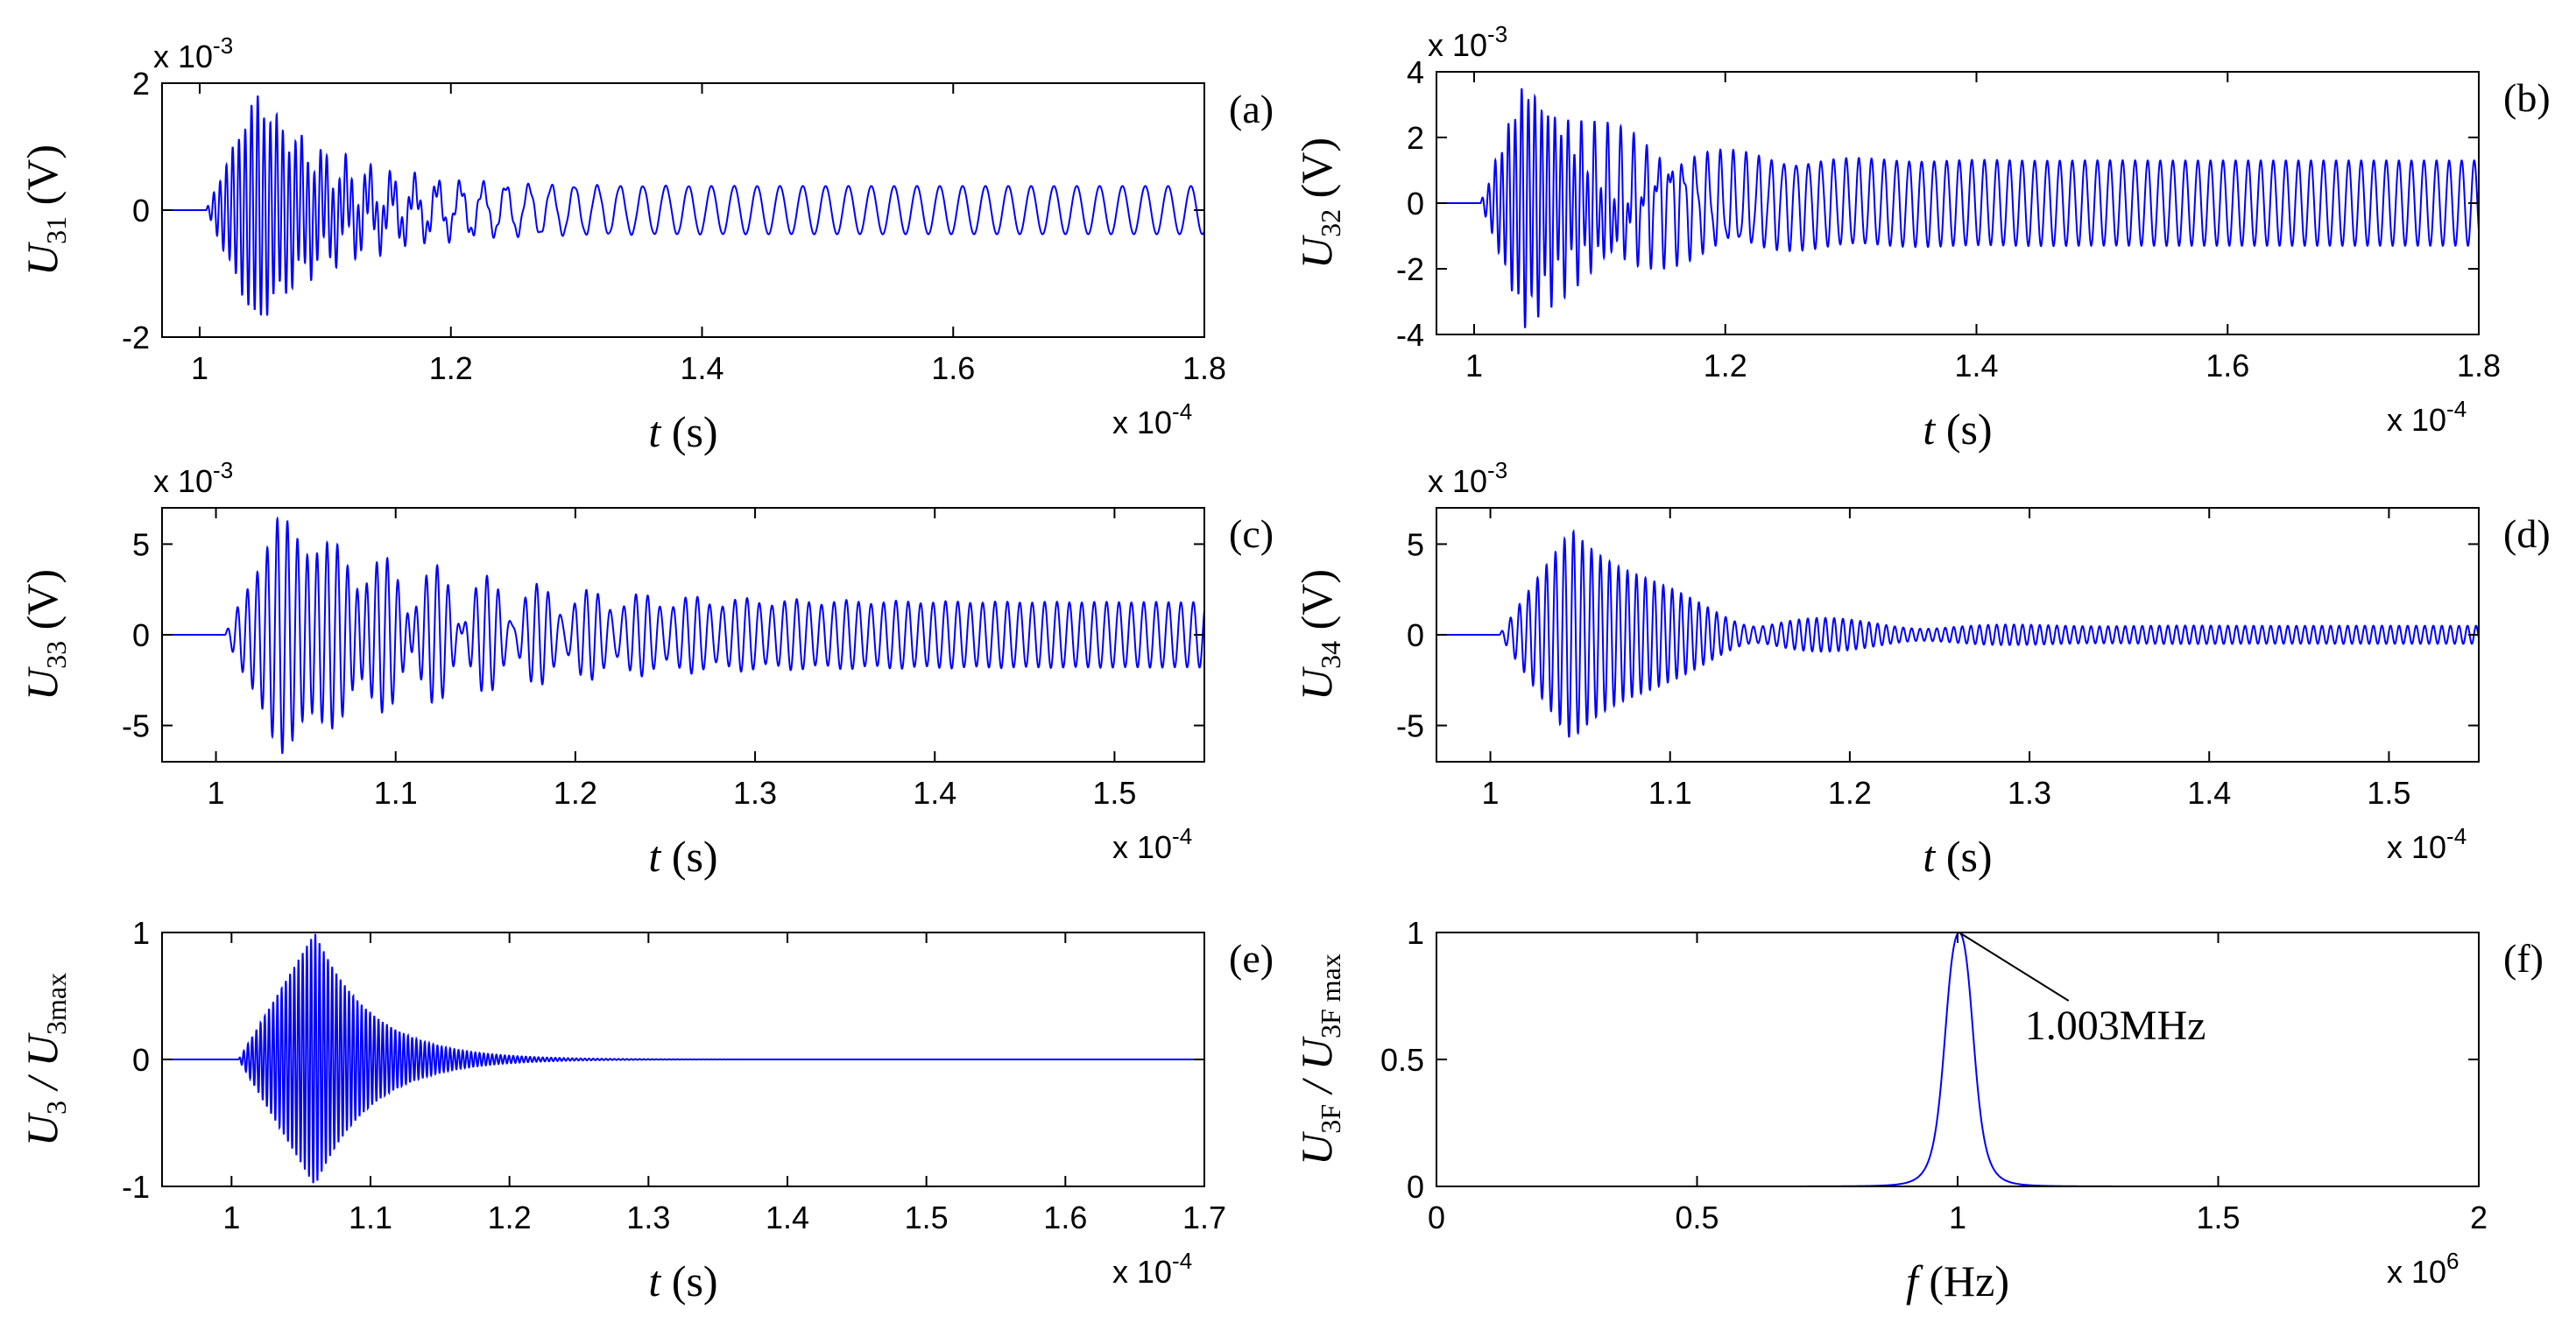 The height and width of the screenshot is (1330, 2576). Describe the element at coordinates (136, 726) in the screenshot. I see `y-tick-label: -5` at that location.